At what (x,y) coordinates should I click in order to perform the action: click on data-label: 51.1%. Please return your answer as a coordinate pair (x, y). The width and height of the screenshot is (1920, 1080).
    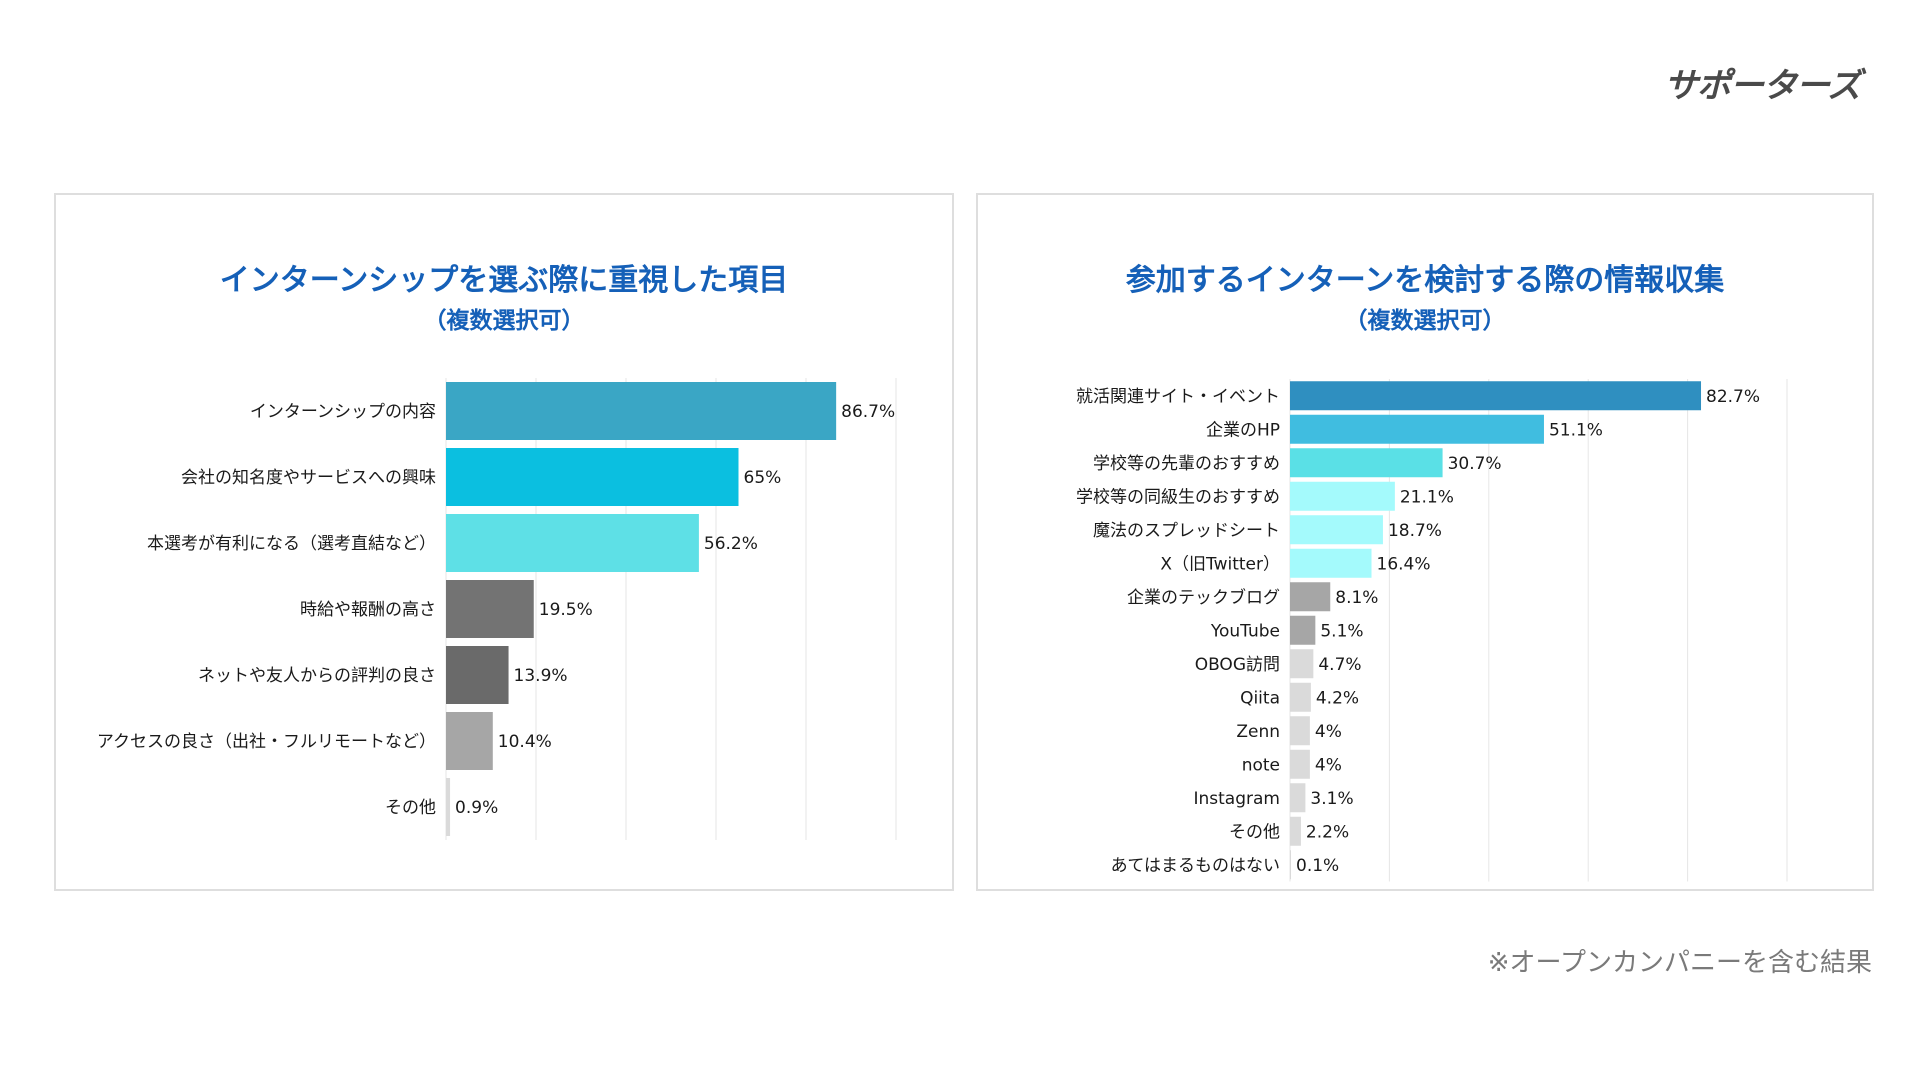
    Looking at the image, I should click on (1576, 430).